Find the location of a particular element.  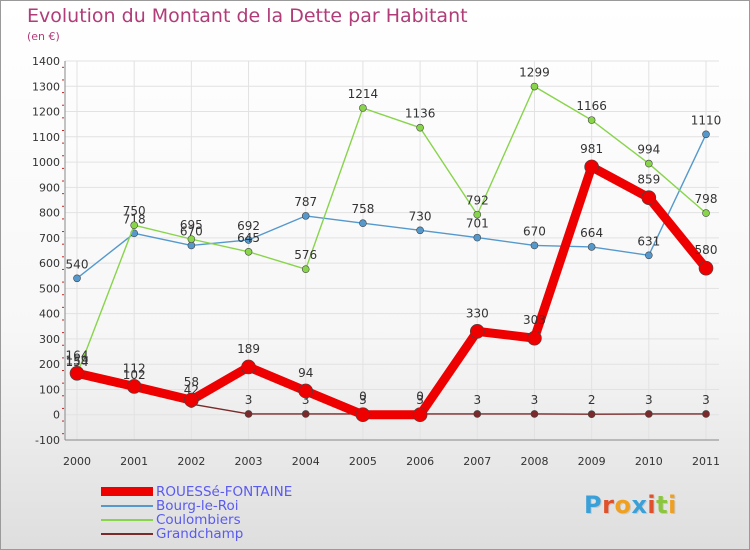

data-label-rouess-fontaine: 189 is located at coordinates (248, 349).